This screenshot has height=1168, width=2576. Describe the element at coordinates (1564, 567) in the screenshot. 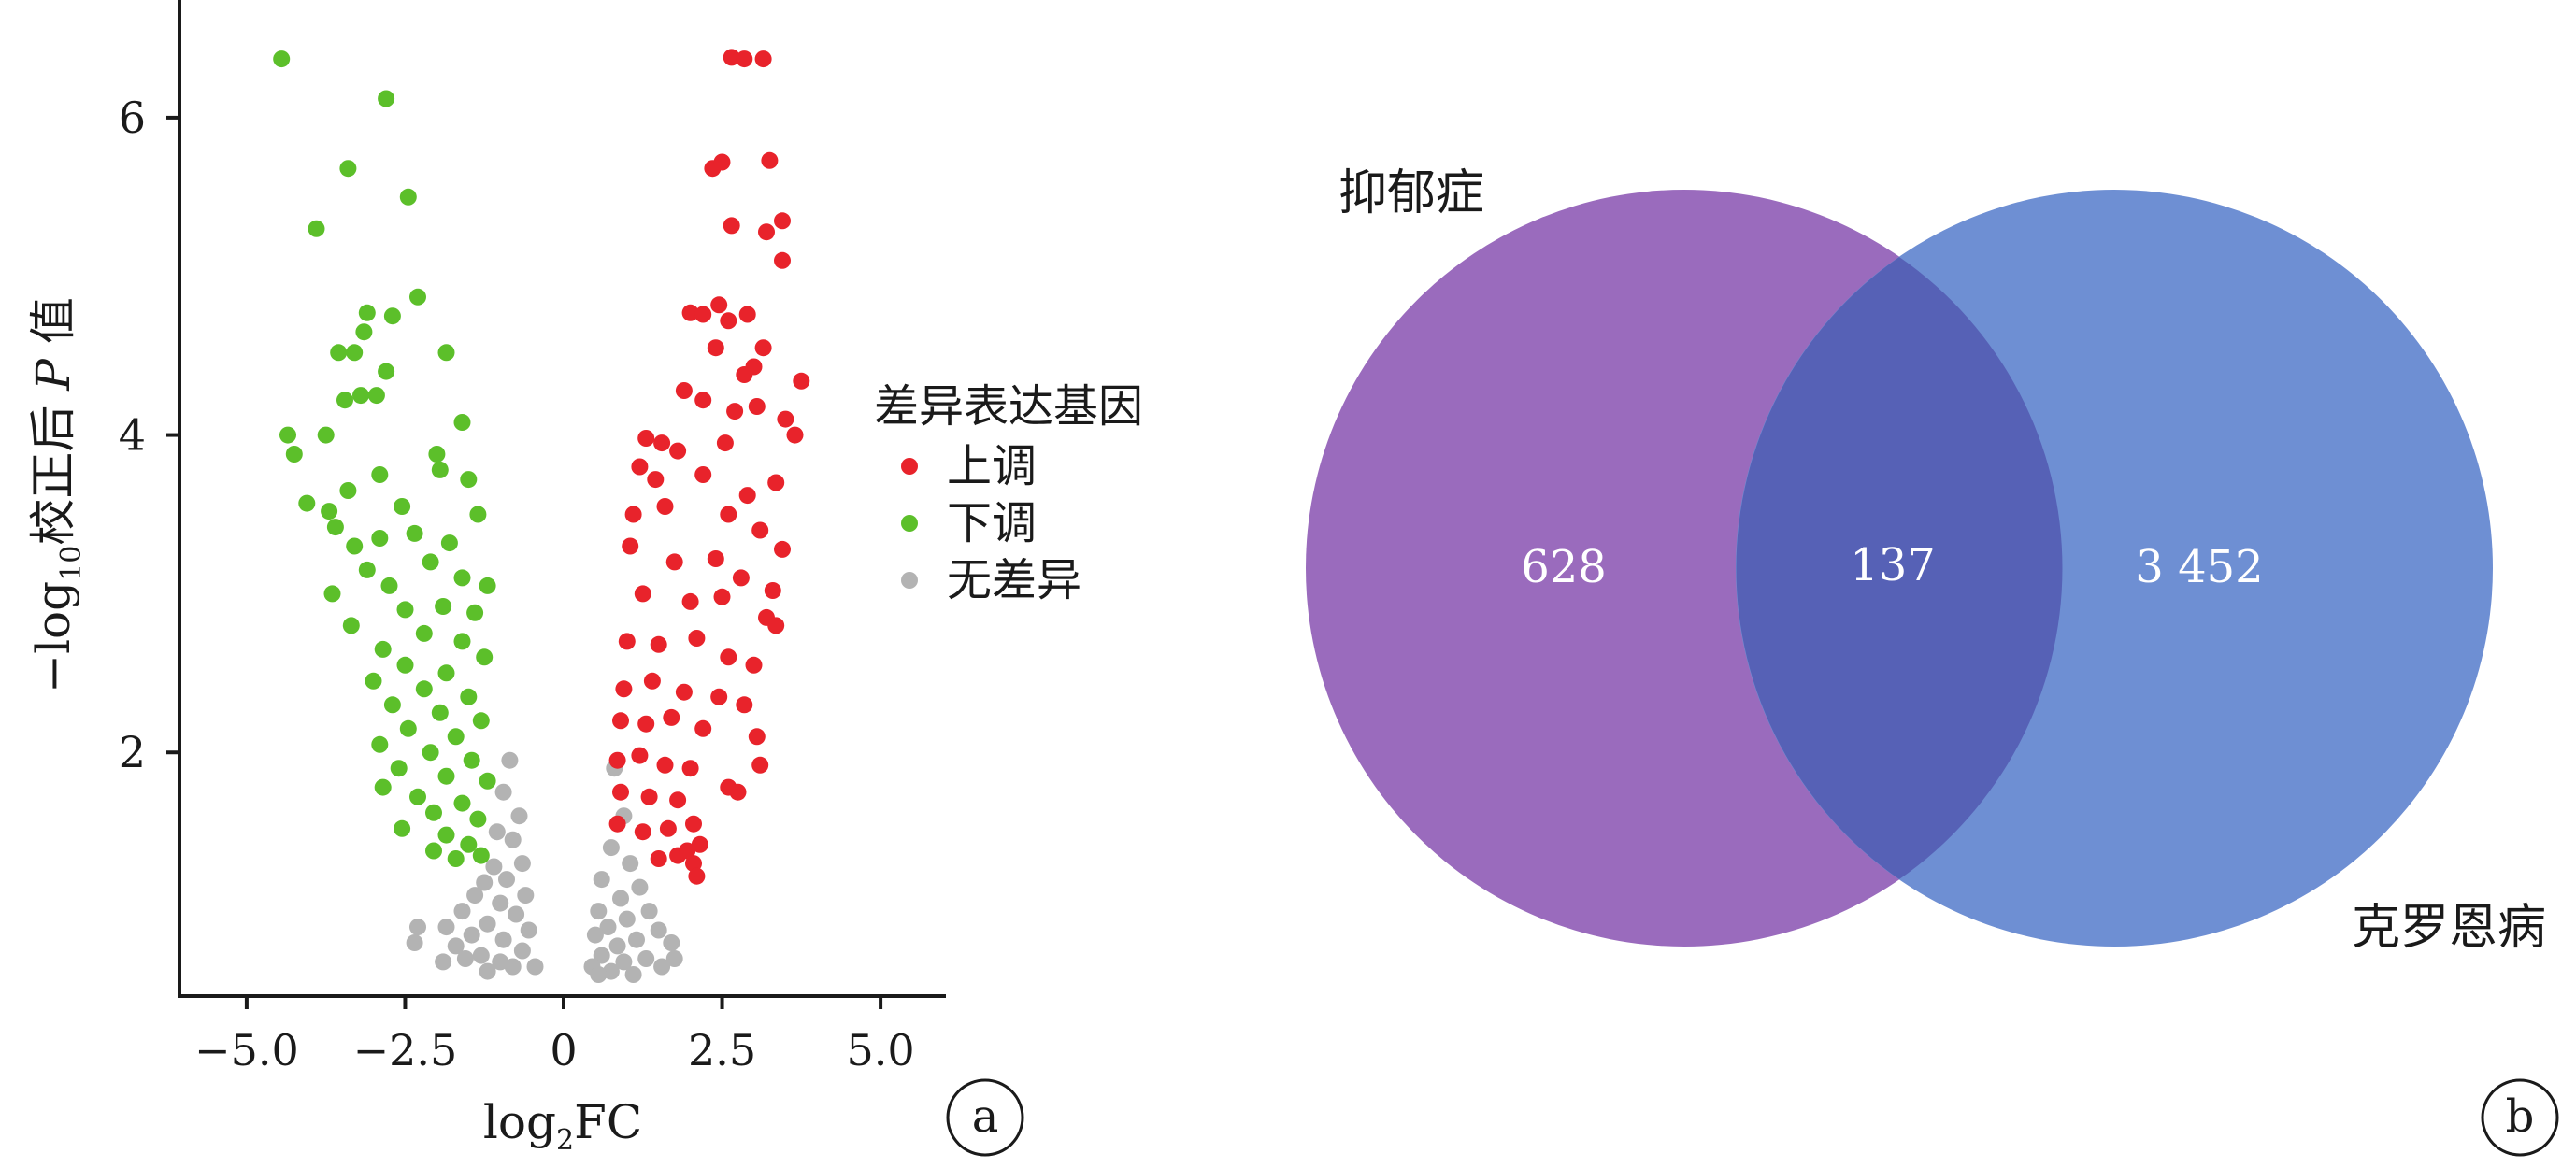

I see `venn-count-depression-only: 628` at that location.